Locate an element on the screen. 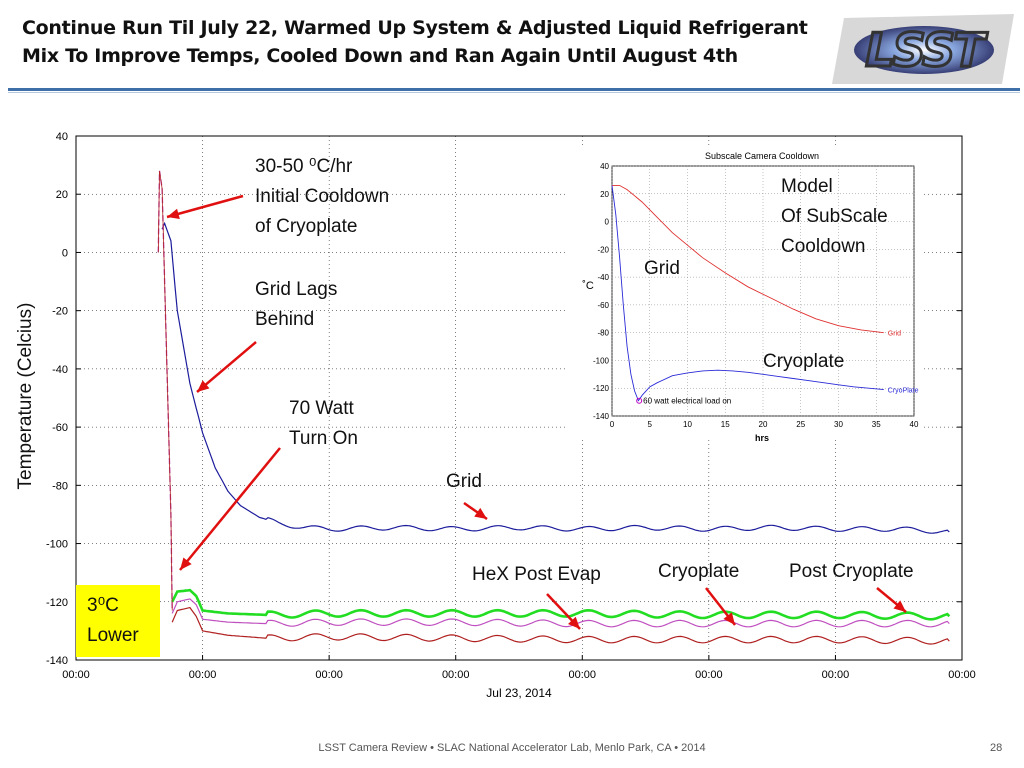 This screenshot has width=1024, height=768. arrow-grid-head is located at coordinates (480, 513).